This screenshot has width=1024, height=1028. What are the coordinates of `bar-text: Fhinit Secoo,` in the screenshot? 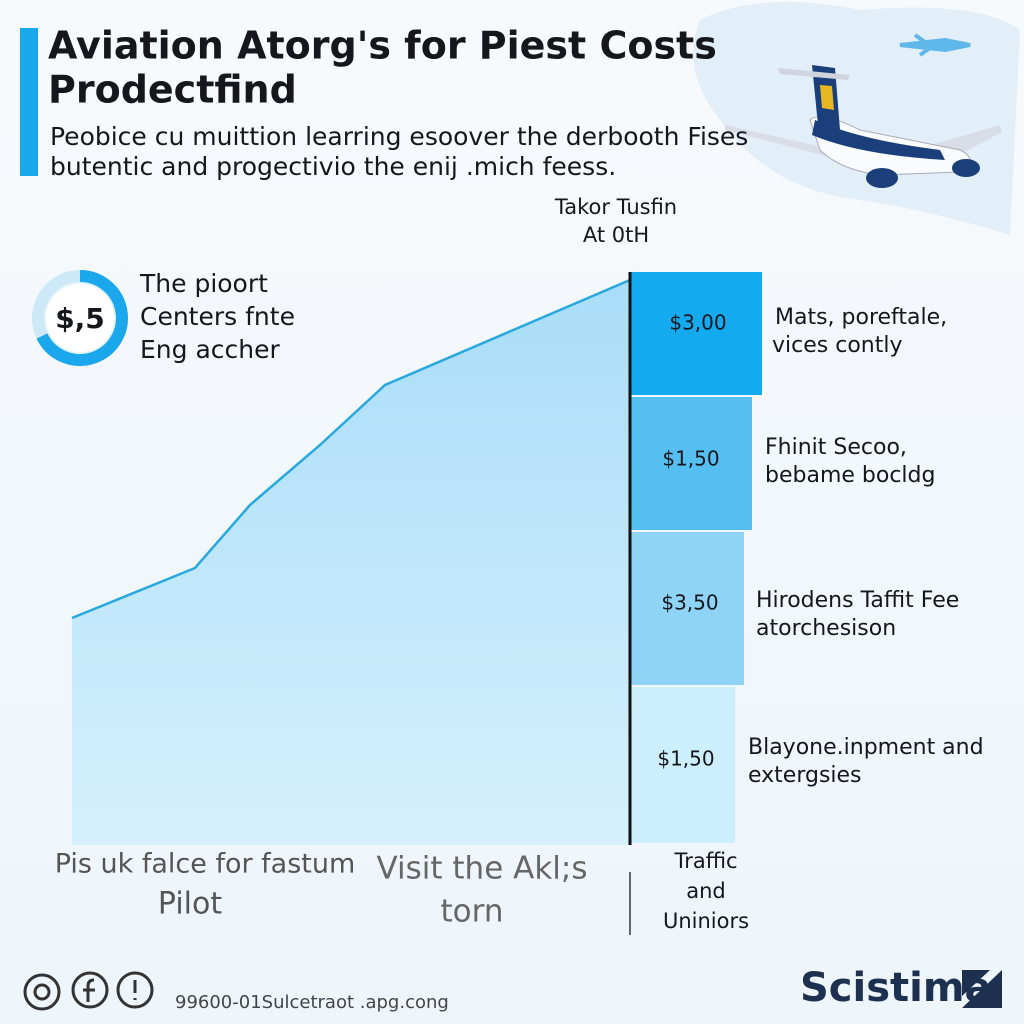 It's located at (836, 447).